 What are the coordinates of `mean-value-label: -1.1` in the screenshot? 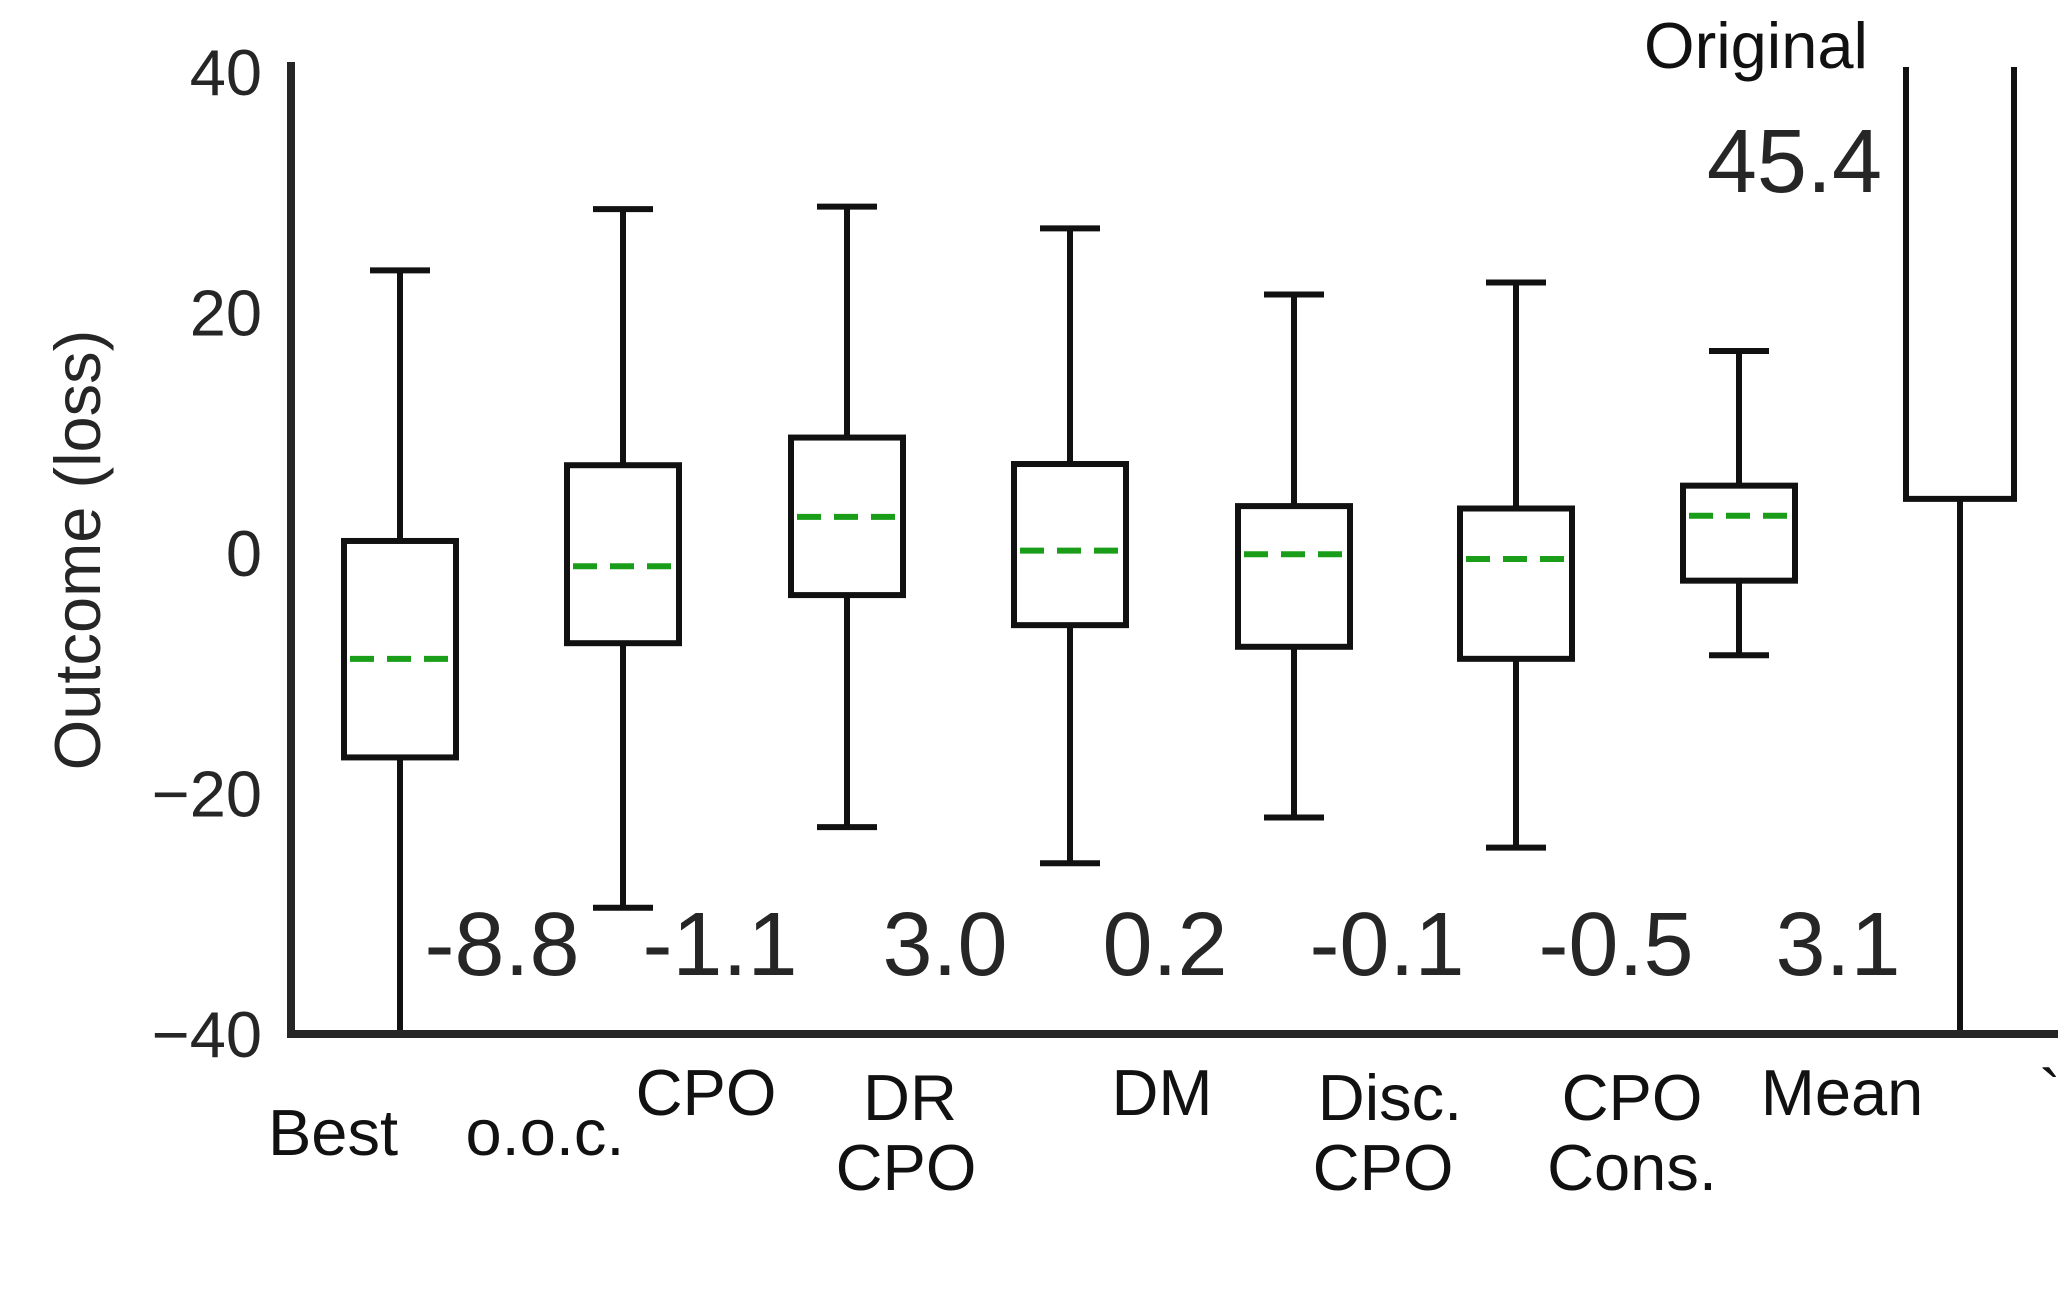 It's located at (719, 945).